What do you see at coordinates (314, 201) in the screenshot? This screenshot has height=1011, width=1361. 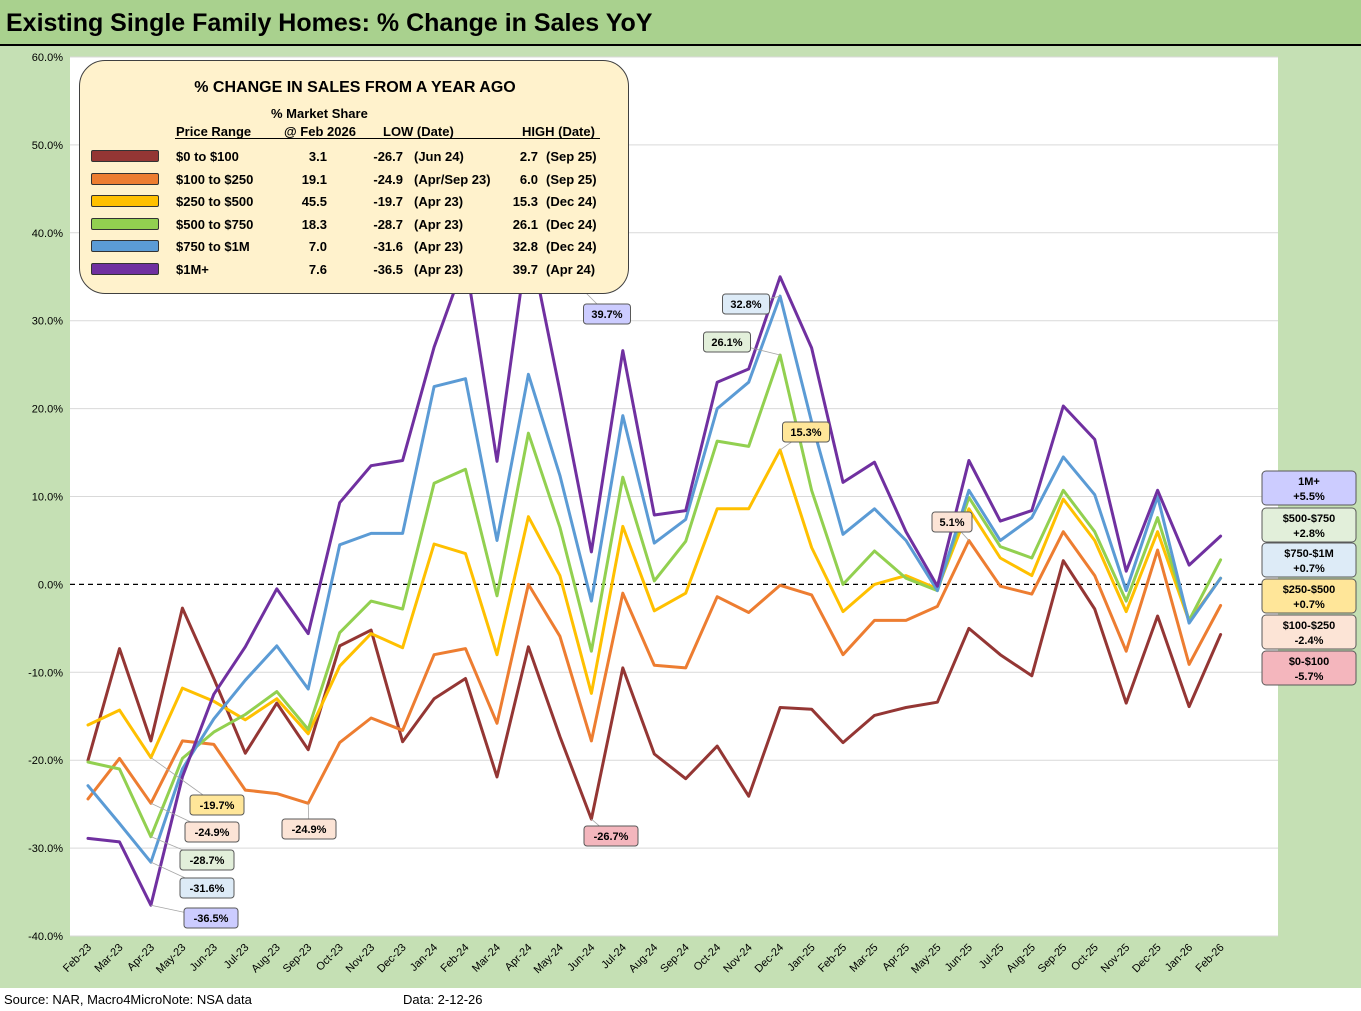 I see `legend-share: 45.5` at bounding box center [314, 201].